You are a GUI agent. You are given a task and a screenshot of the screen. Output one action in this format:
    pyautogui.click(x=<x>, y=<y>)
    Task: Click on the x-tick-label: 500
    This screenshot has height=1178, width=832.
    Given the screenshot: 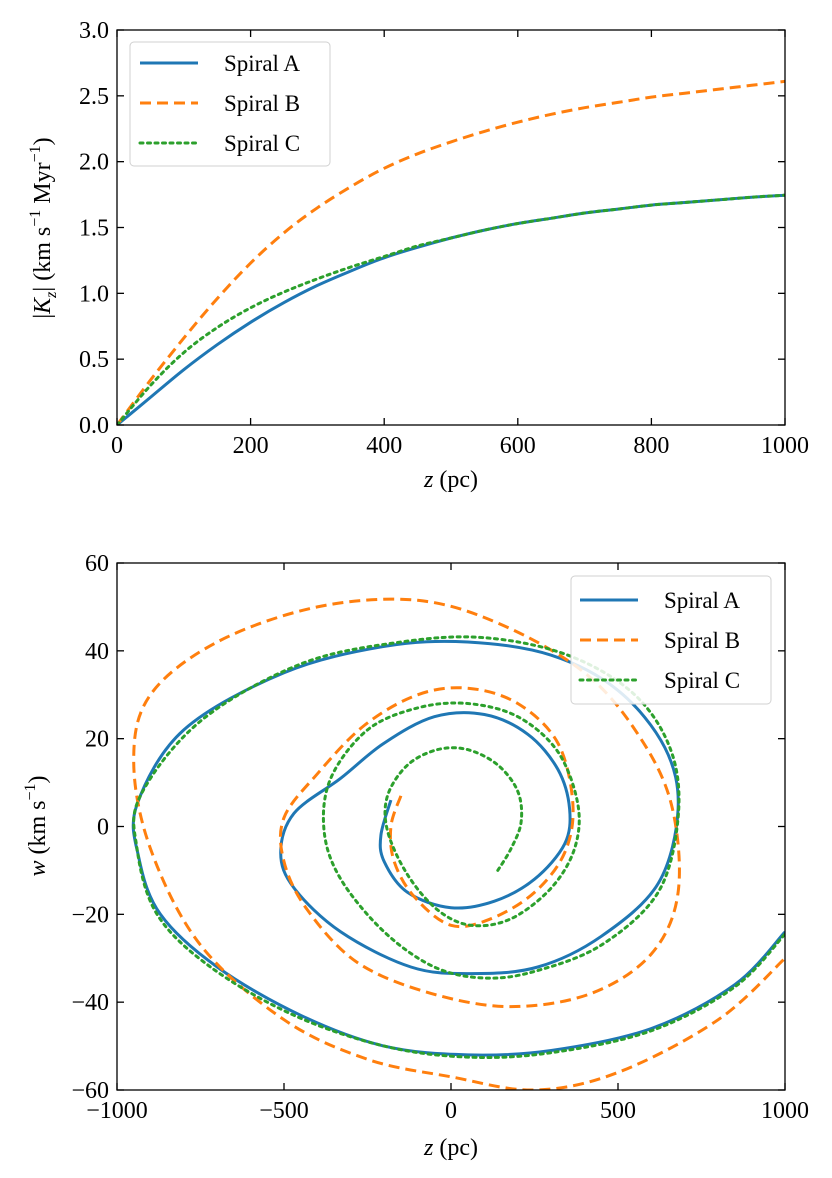 What is the action you would take?
    pyautogui.click(x=618, y=1111)
    